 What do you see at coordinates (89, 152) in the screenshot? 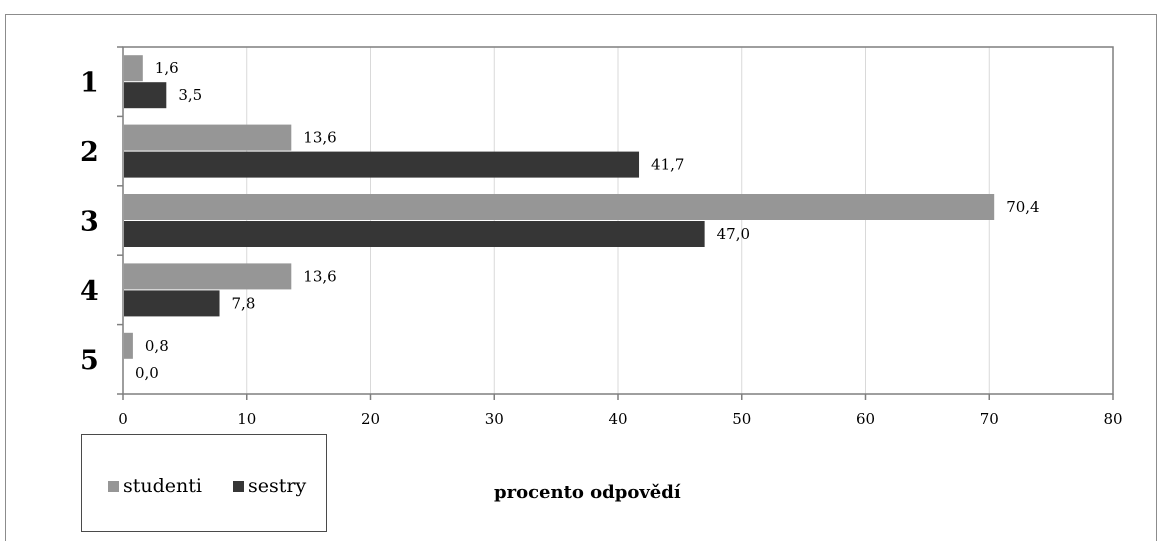
I see `category-label-2: 2` at bounding box center [89, 152].